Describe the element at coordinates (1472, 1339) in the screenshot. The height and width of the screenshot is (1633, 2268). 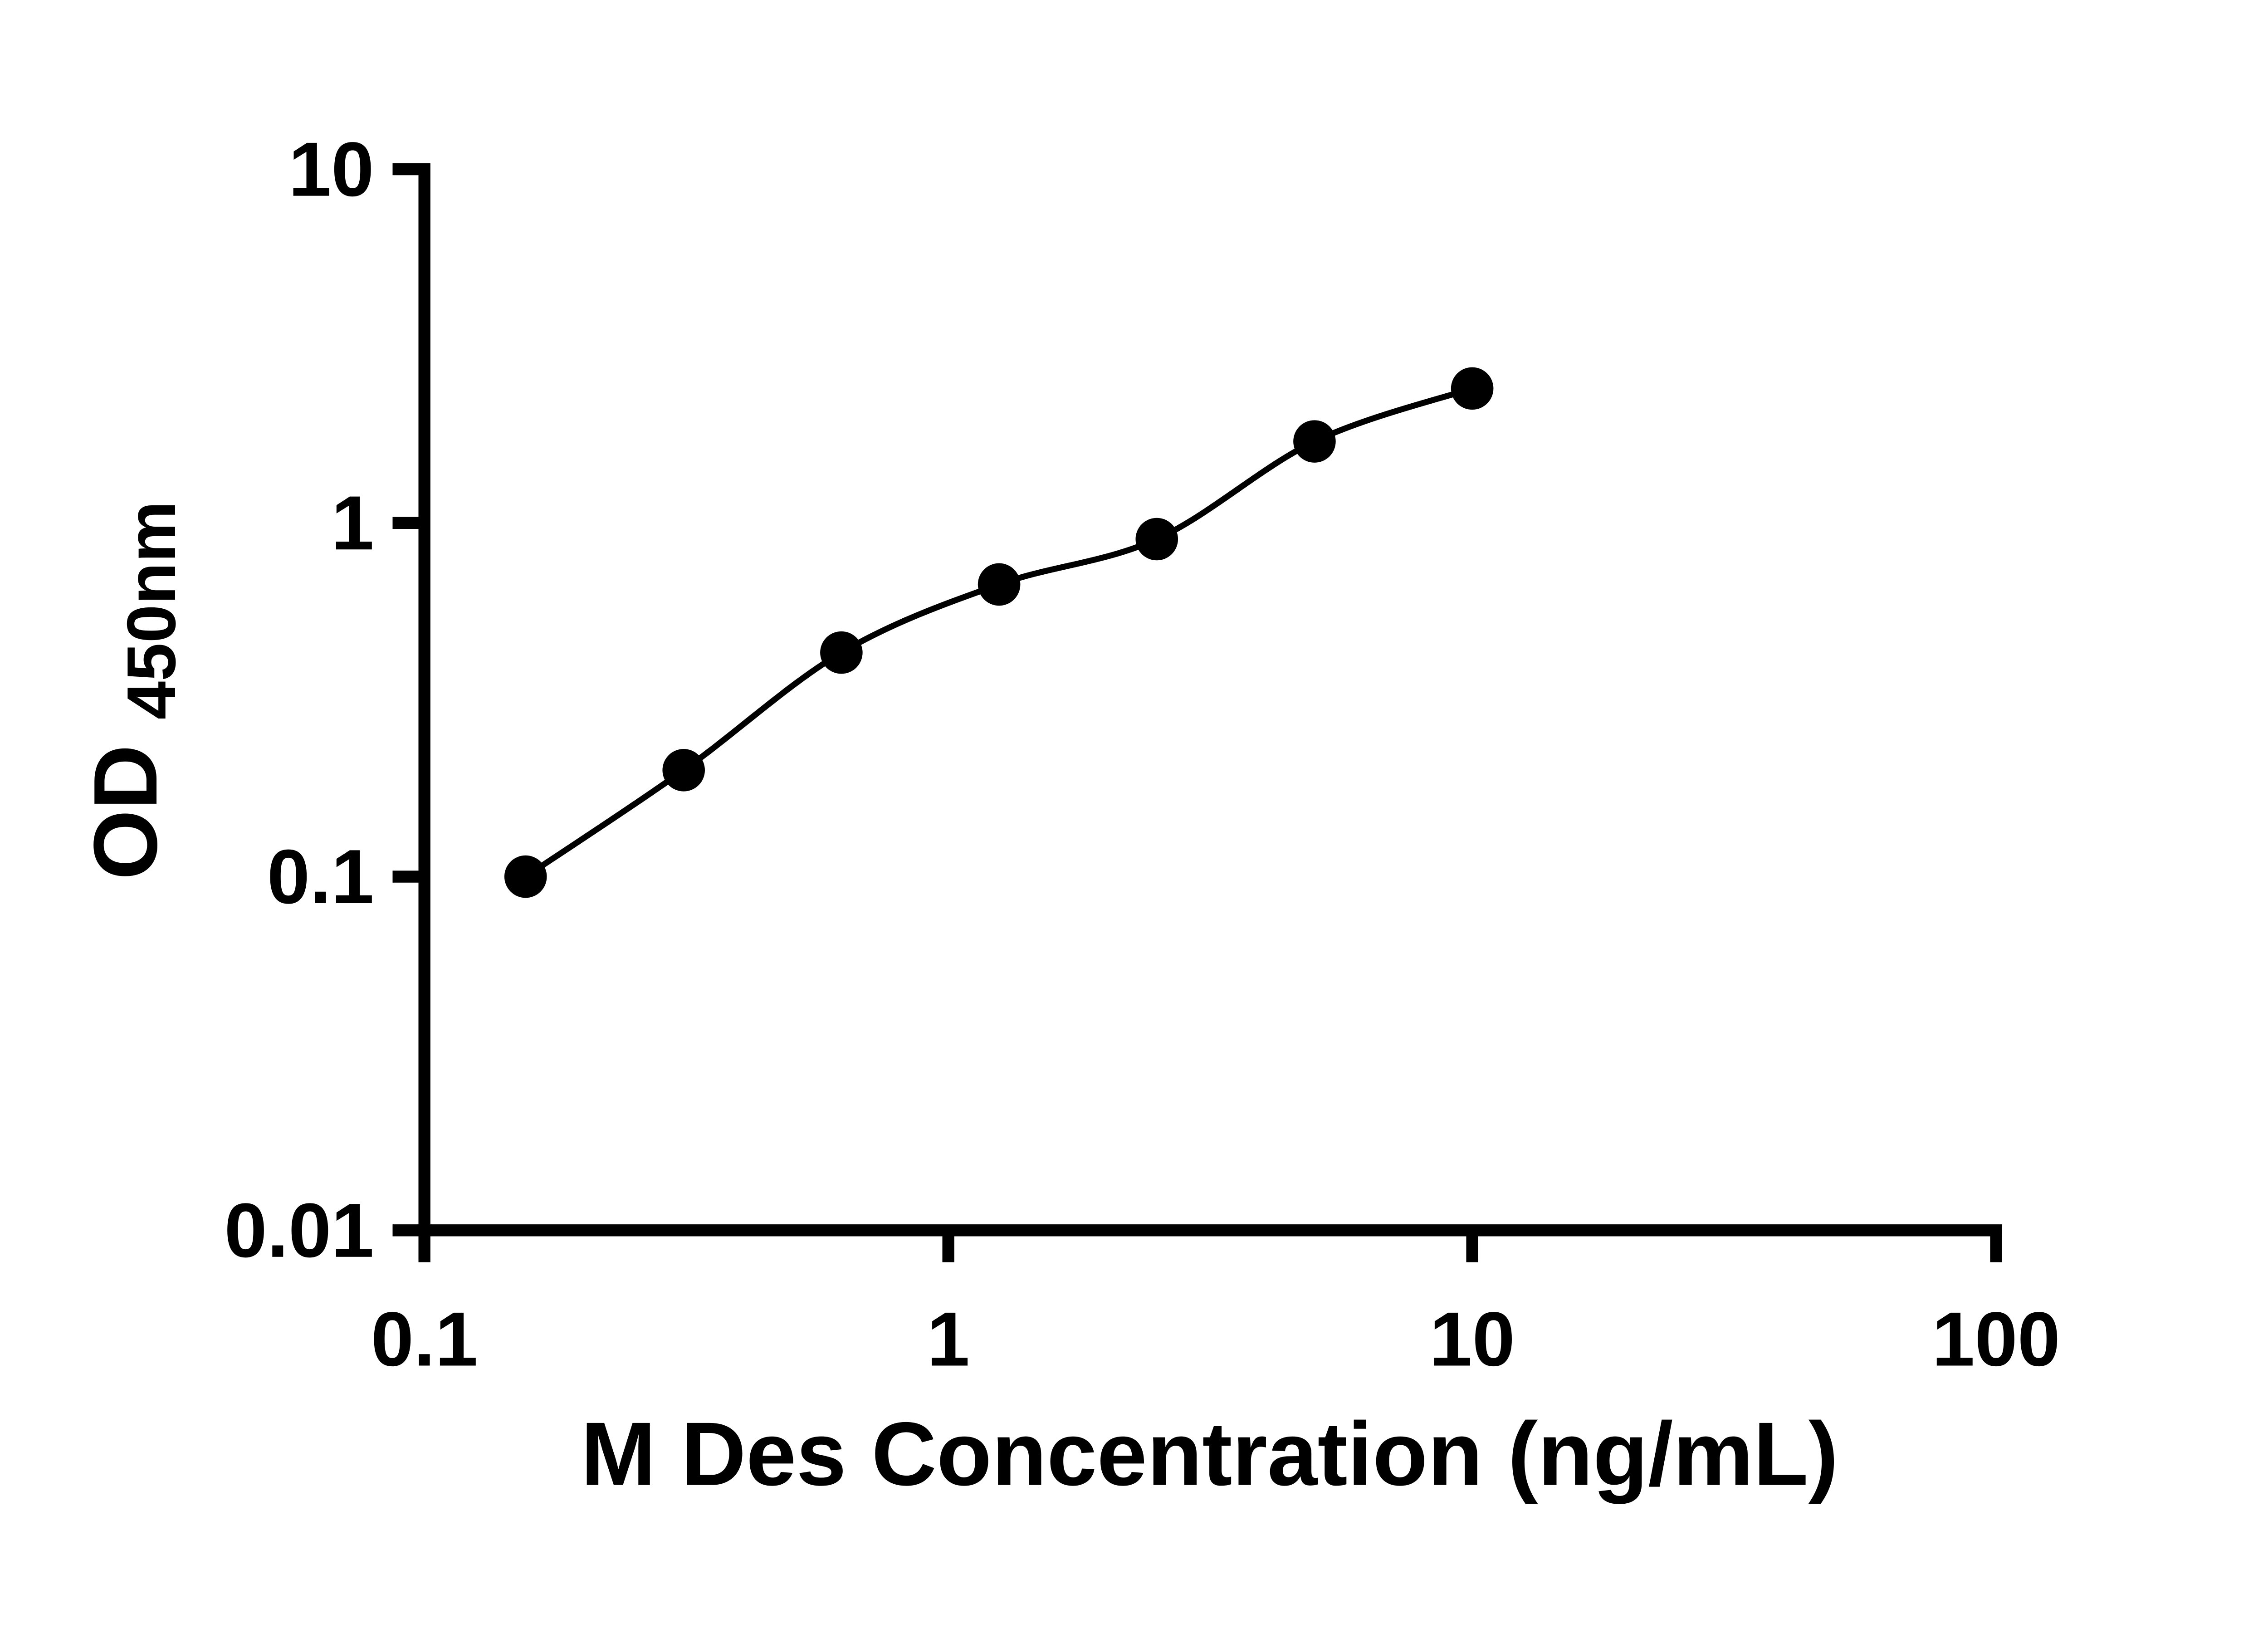
I see `x-tick-label: 10` at that location.